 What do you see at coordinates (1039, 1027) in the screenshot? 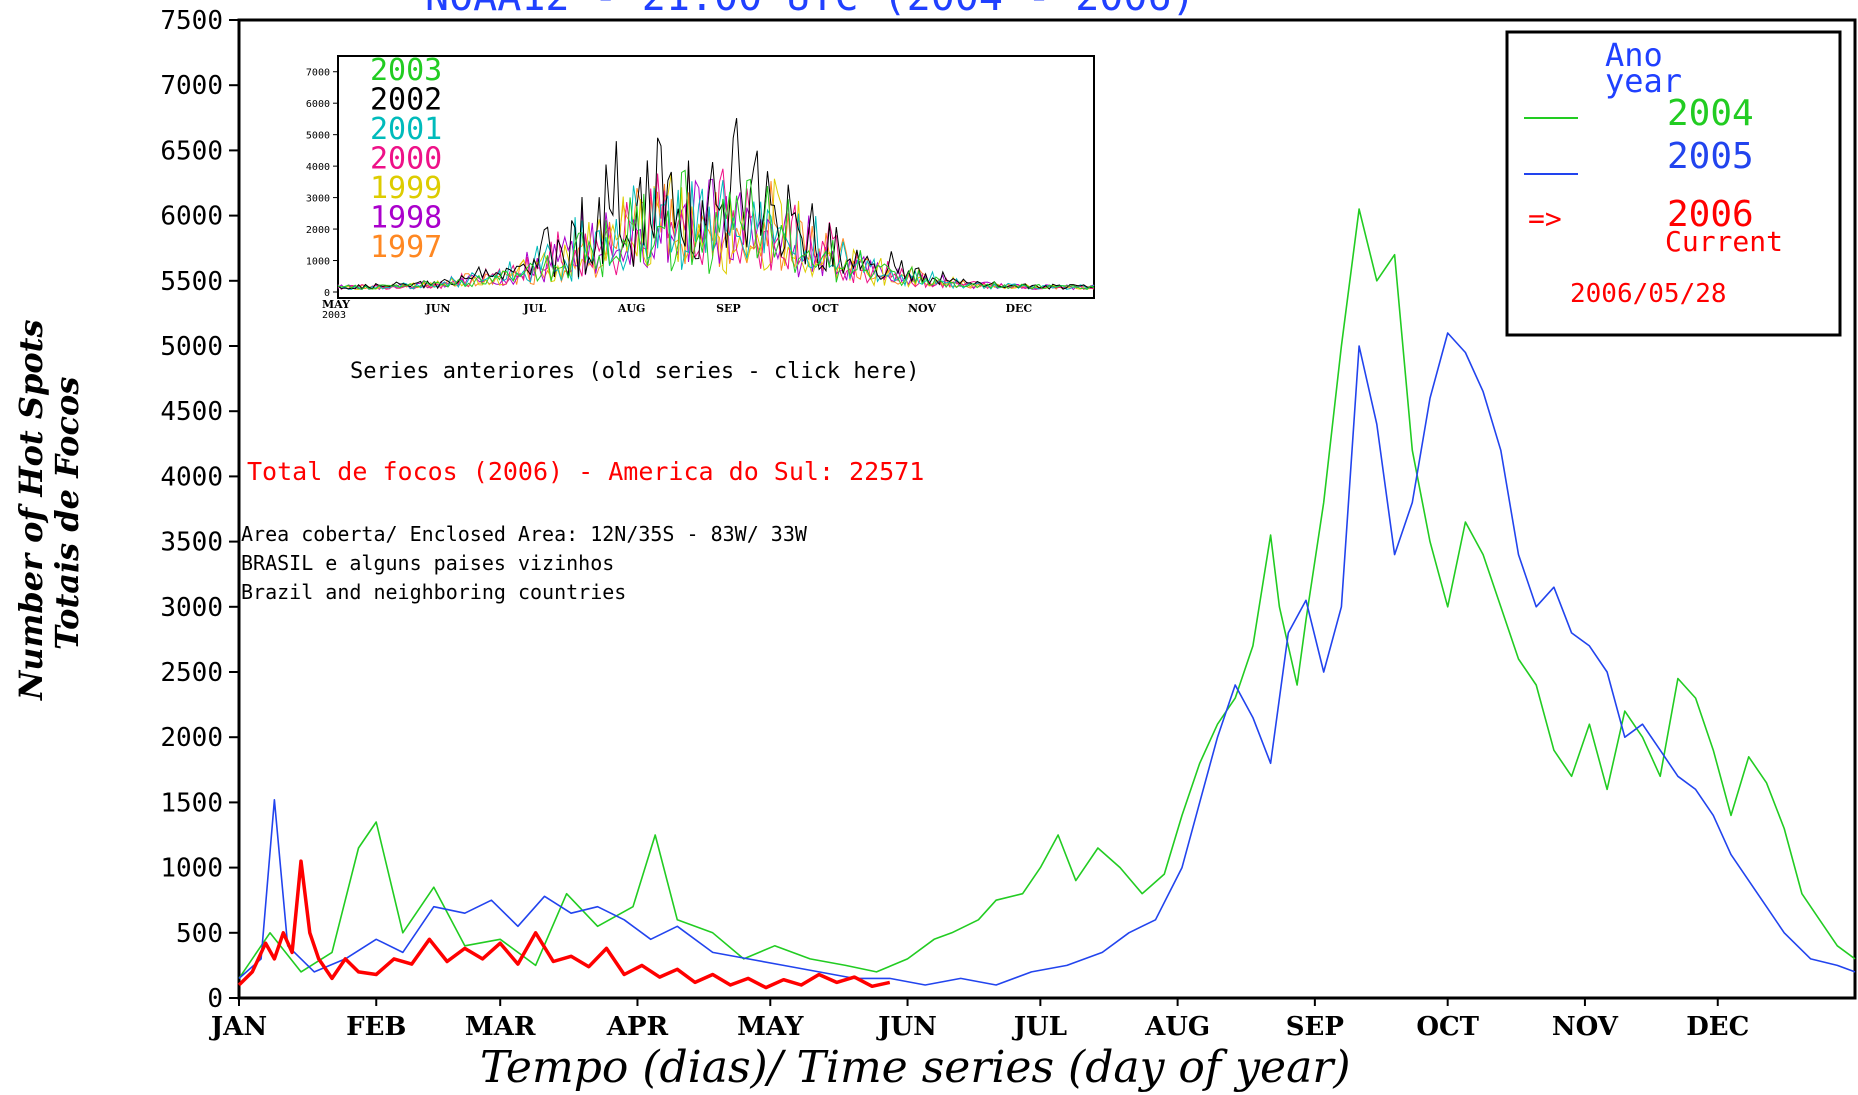
I see `x-tick-label: JUL` at bounding box center [1039, 1027].